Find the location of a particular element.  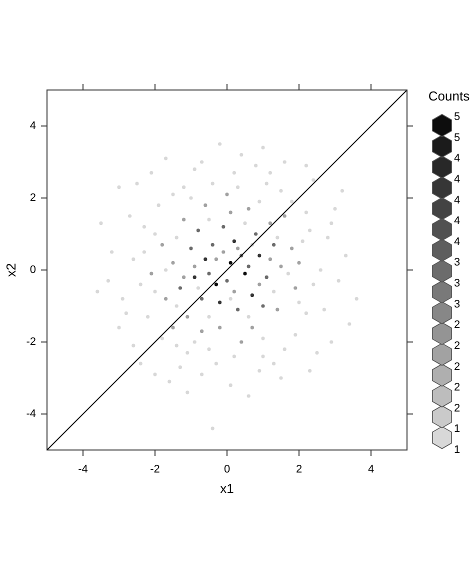

x-tick-label: -4 is located at coordinates (83, 470).